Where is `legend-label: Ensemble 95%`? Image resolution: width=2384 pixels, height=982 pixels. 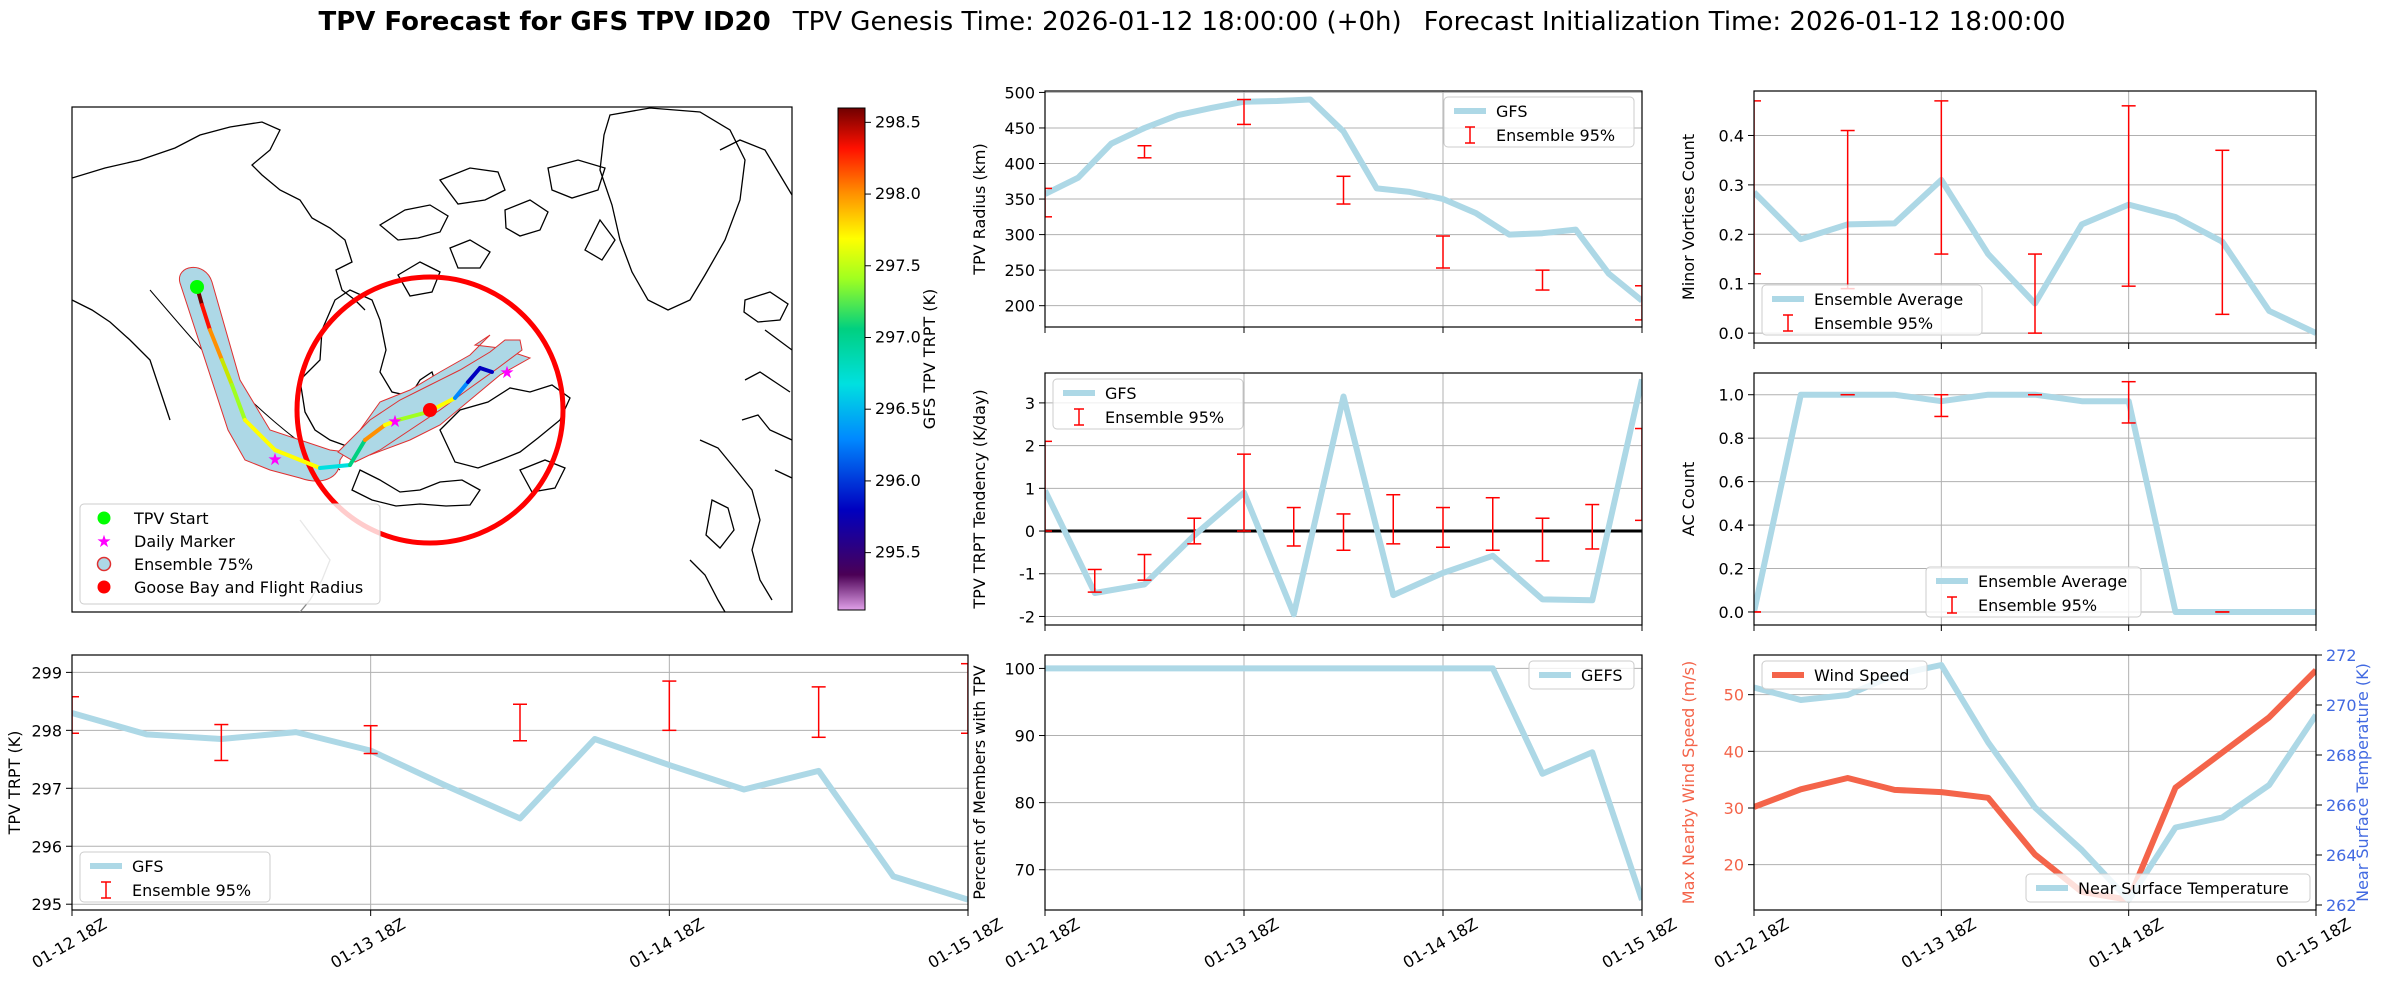
legend-label: Ensemble 95% is located at coordinates (2037, 605).